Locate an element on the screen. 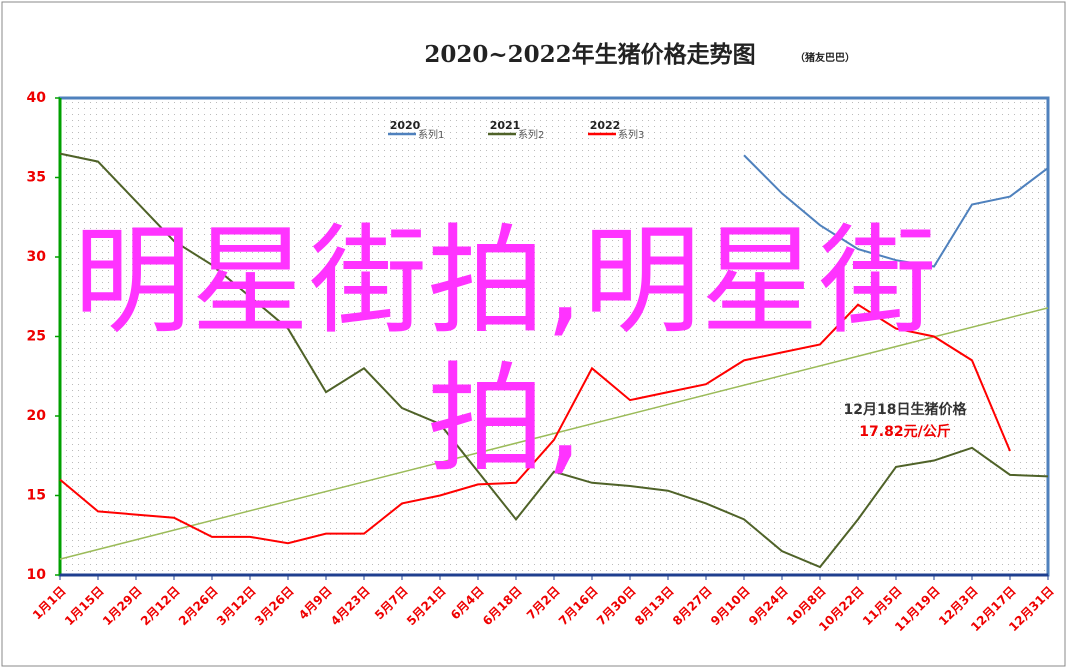 This screenshot has width=1068, height=669. chart-subtitle: （猪友巴巴） is located at coordinates (825, 57).